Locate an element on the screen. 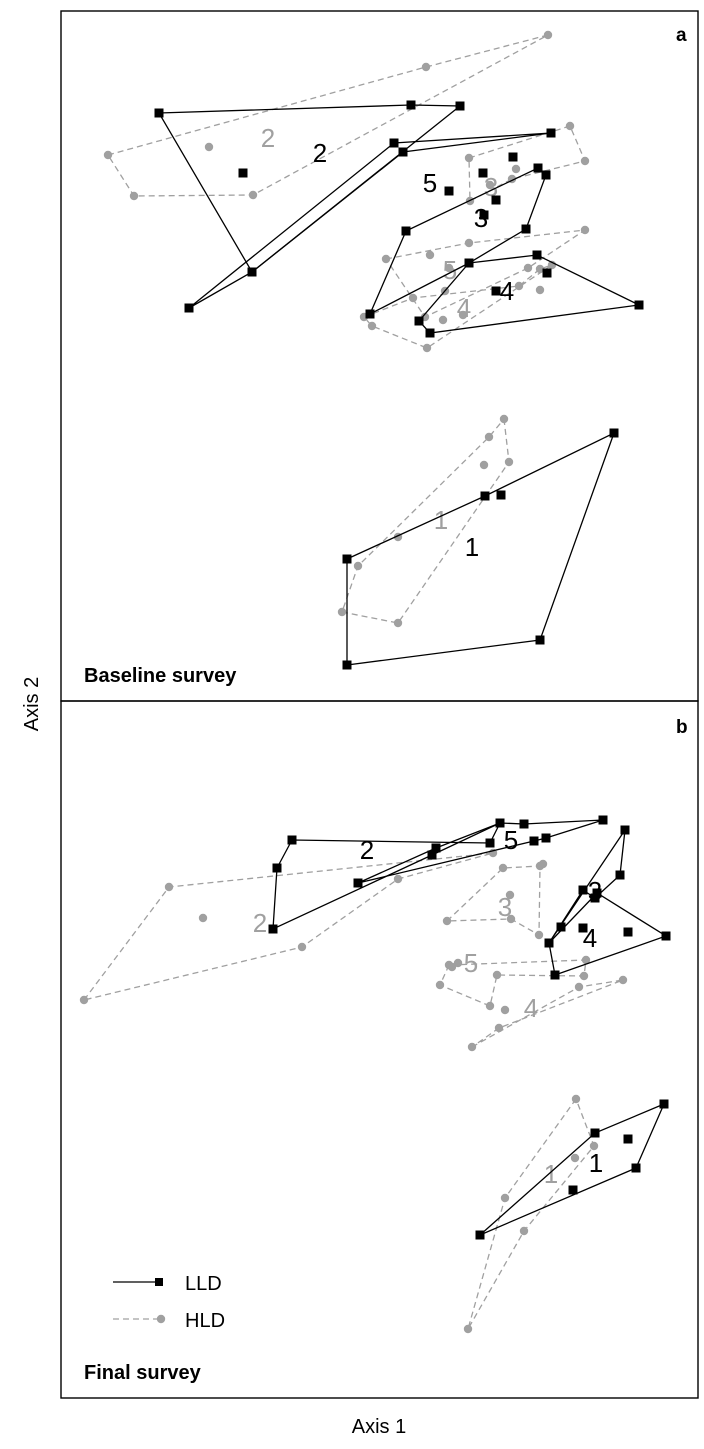 The image size is (704, 1449). panel-b-hld-group-2-label: 2 is located at coordinates (260, 923).